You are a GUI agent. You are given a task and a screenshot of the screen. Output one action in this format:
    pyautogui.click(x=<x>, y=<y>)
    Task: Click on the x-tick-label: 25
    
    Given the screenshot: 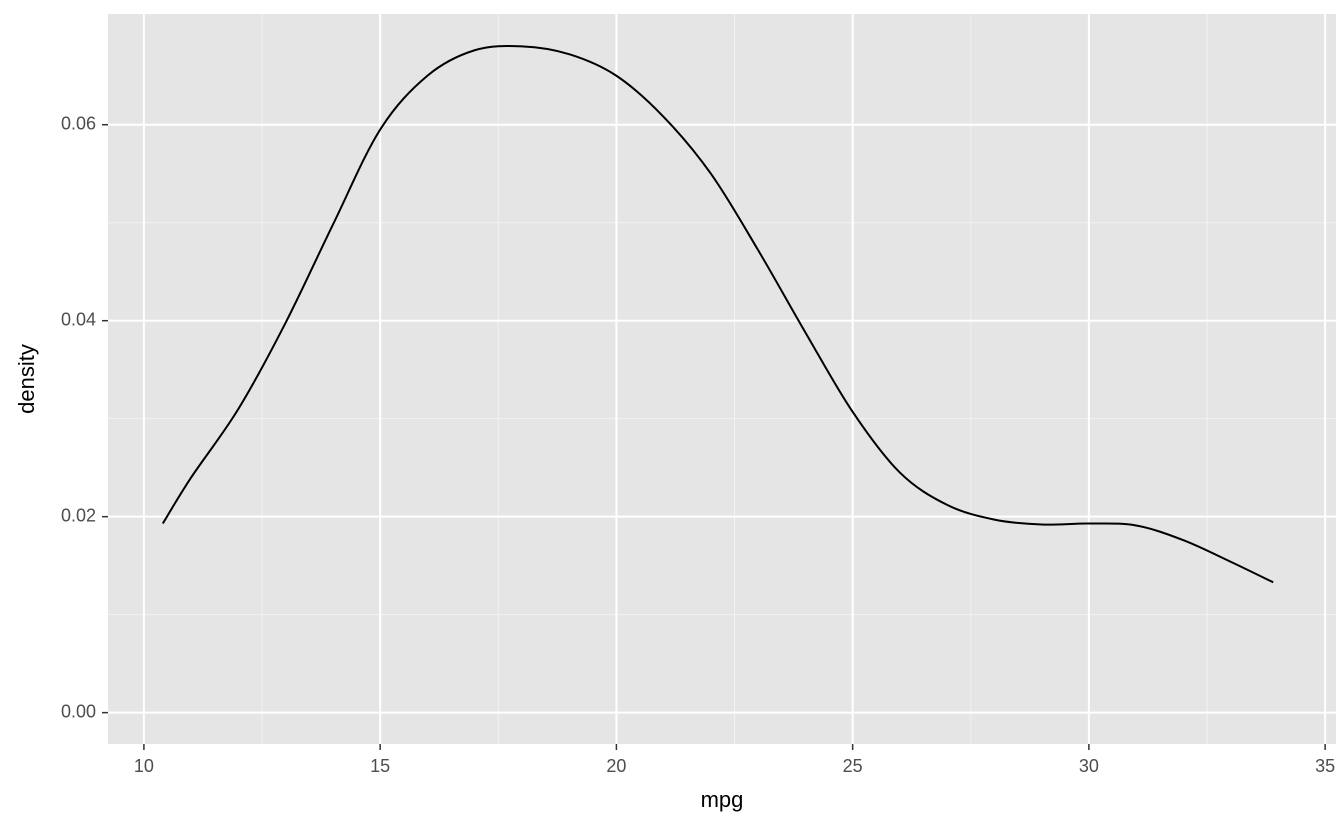 What is the action you would take?
    pyautogui.click(x=853, y=766)
    